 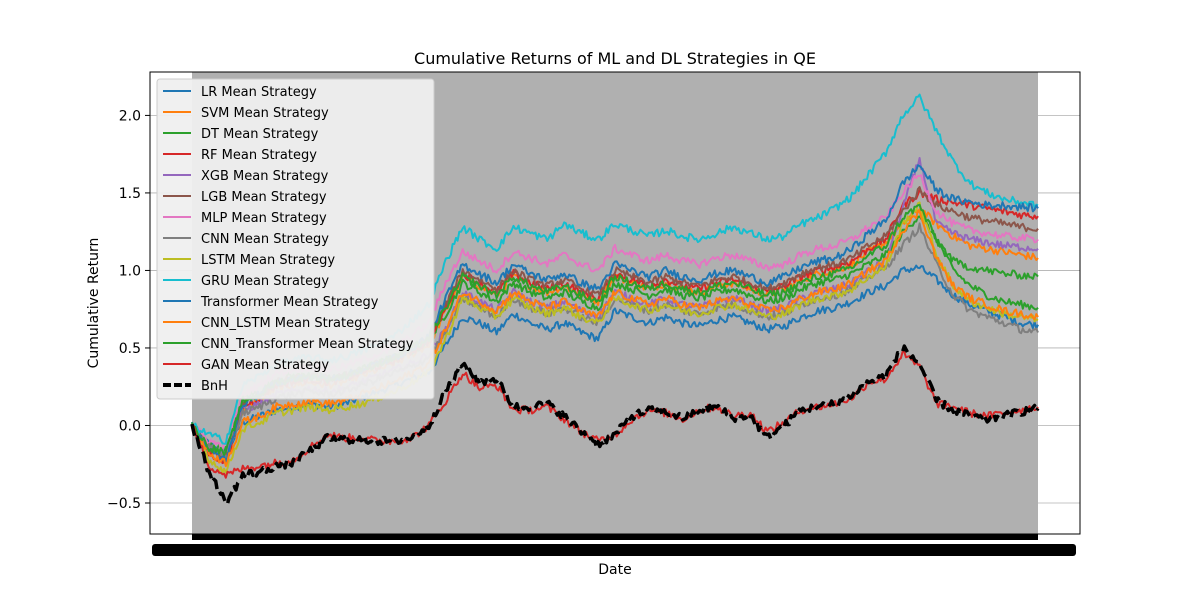 What do you see at coordinates (130, 194) in the screenshot?
I see `y-tick-label: 1.5` at bounding box center [130, 194].